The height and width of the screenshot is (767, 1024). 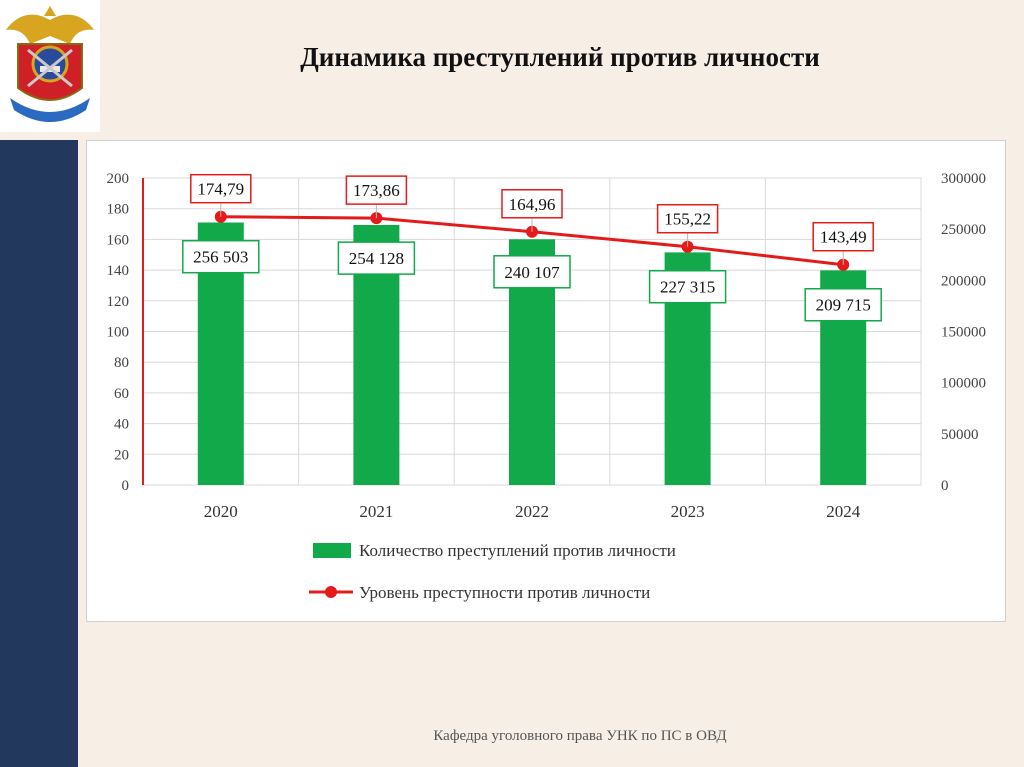 What do you see at coordinates (960, 435) in the screenshot?
I see `y-right-tick-label: 50000` at bounding box center [960, 435].